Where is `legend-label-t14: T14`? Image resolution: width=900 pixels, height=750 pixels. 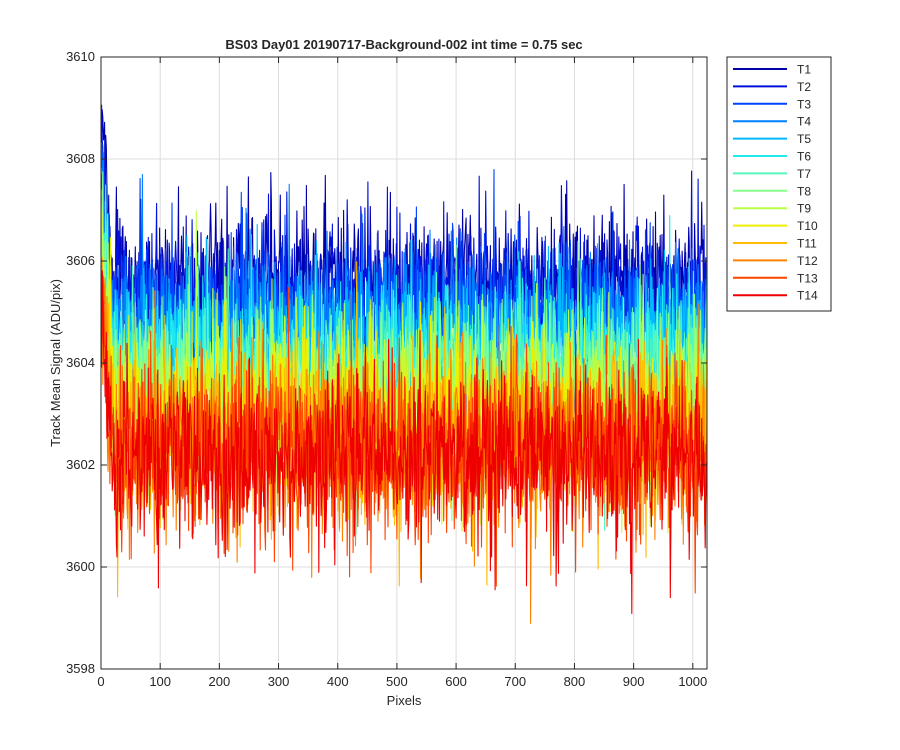 legend-label-t14: T14 is located at coordinates (807, 296).